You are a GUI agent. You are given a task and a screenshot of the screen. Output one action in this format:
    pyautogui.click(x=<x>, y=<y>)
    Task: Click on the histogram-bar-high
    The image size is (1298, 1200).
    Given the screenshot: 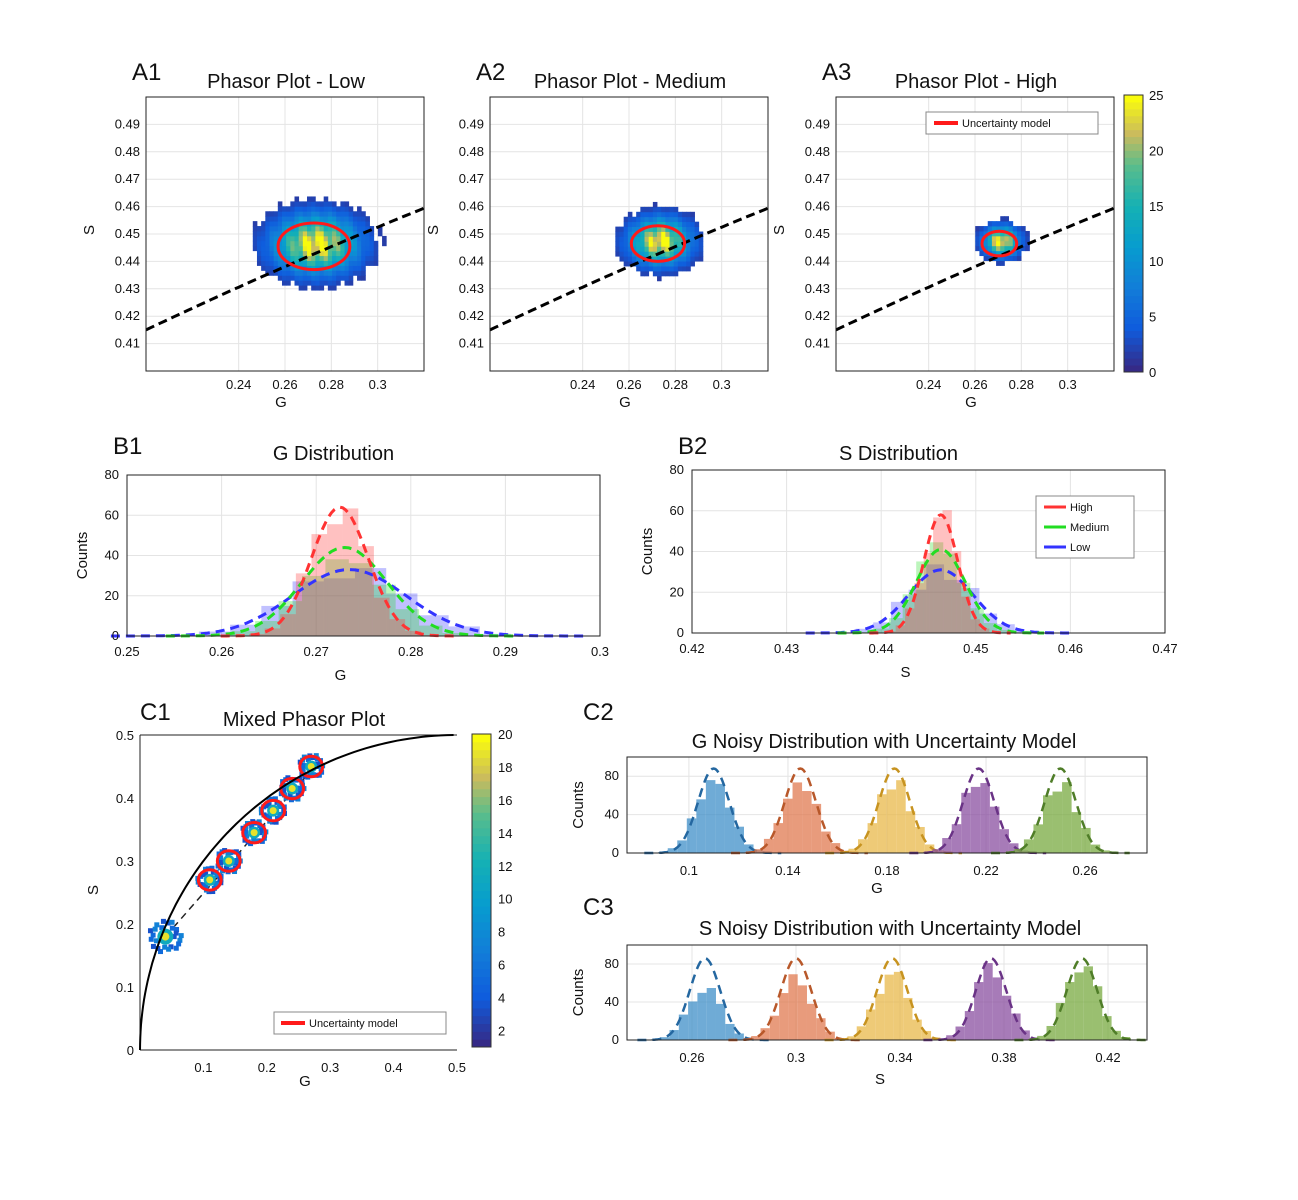 What is the action you would take?
    pyautogui.click(x=272, y=632)
    